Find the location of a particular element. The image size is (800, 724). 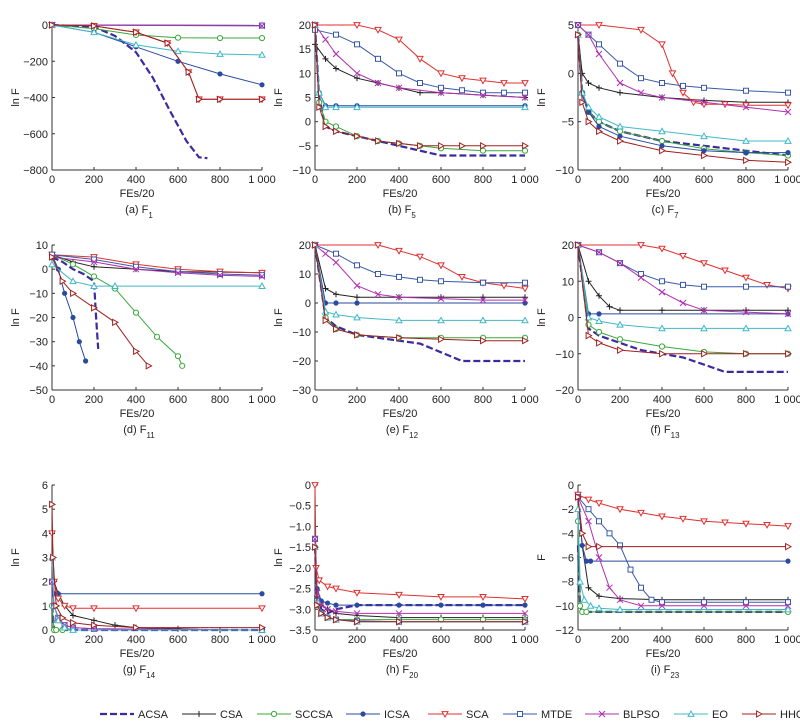

x-tick-label: 800 is located at coordinates (746, 640).